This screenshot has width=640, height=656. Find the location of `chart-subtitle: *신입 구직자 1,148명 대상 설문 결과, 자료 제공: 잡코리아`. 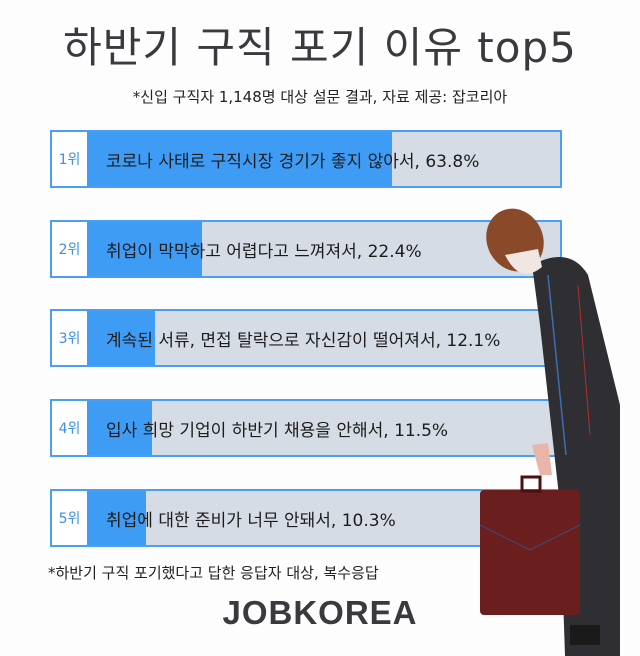

chart-subtitle: *신입 구직자 1,148명 대상 설문 결과, 자료 제공: 잡코리아 is located at coordinates (320, 97).